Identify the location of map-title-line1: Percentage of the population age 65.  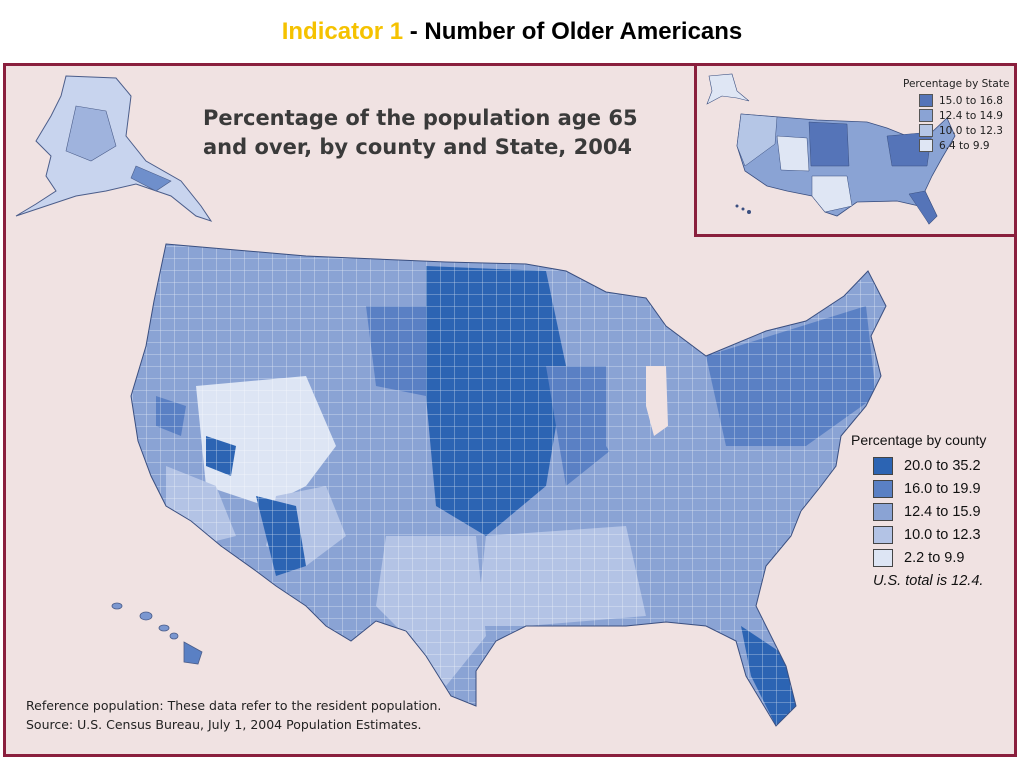
(420, 118).